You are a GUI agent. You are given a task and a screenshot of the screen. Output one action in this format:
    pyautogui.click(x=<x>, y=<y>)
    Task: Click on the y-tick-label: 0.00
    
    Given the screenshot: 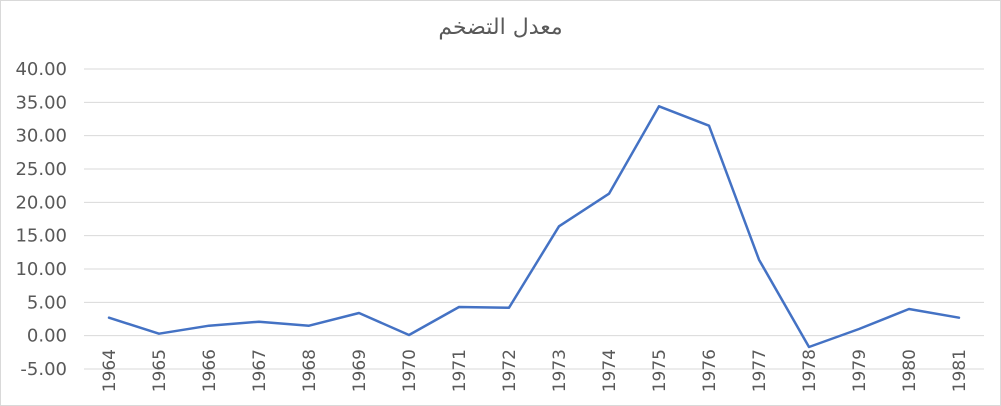 What is the action you would take?
    pyautogui.click(x=47, y=336)
    